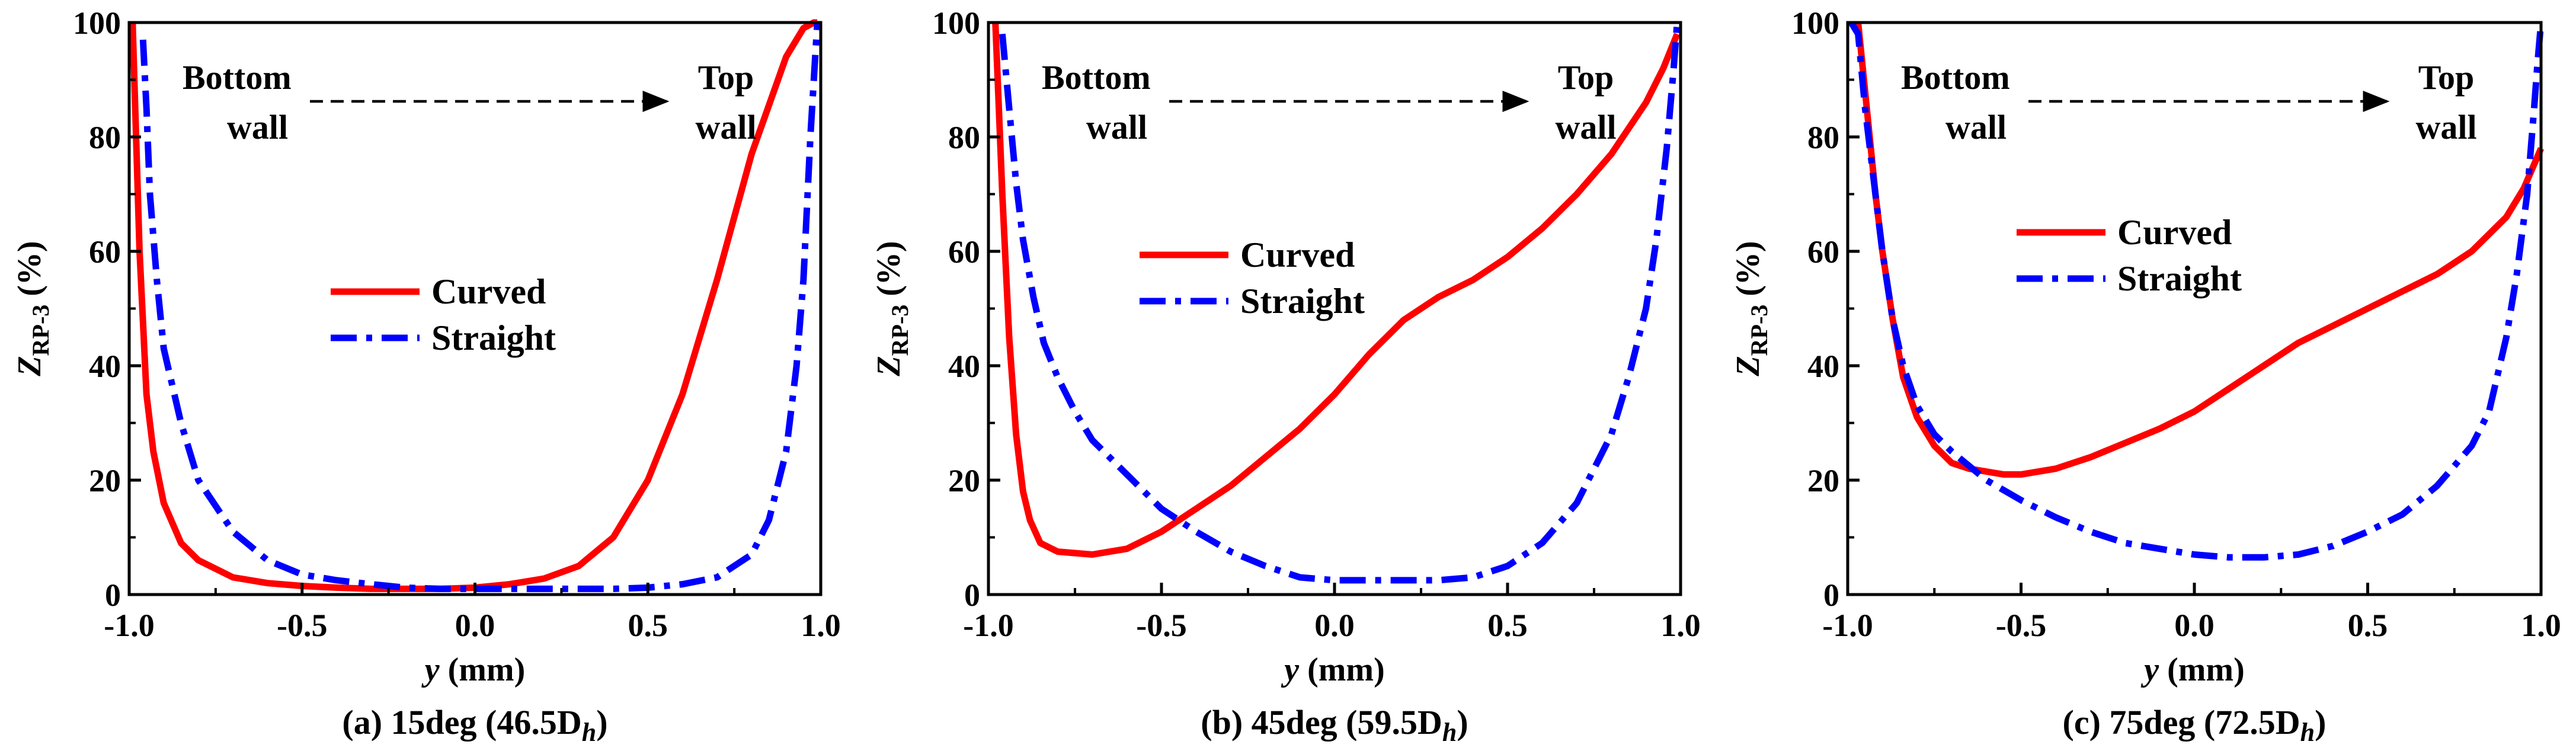 This screenshot has height=754, width=2576. What do you see at coordinates (461, 722) in the screenshot?
I see `panel-caption-text: (a) 15deg (46.5D` at bounding box center [461, 722].